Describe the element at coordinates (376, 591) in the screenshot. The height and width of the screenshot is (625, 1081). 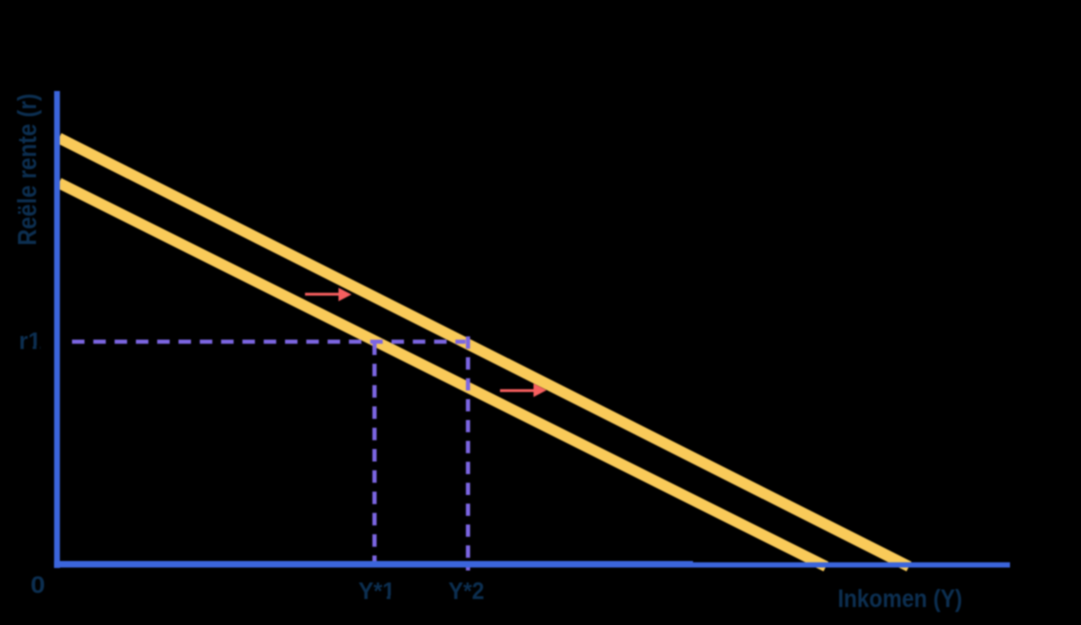
I see `svg-text: Y*1` at that location.